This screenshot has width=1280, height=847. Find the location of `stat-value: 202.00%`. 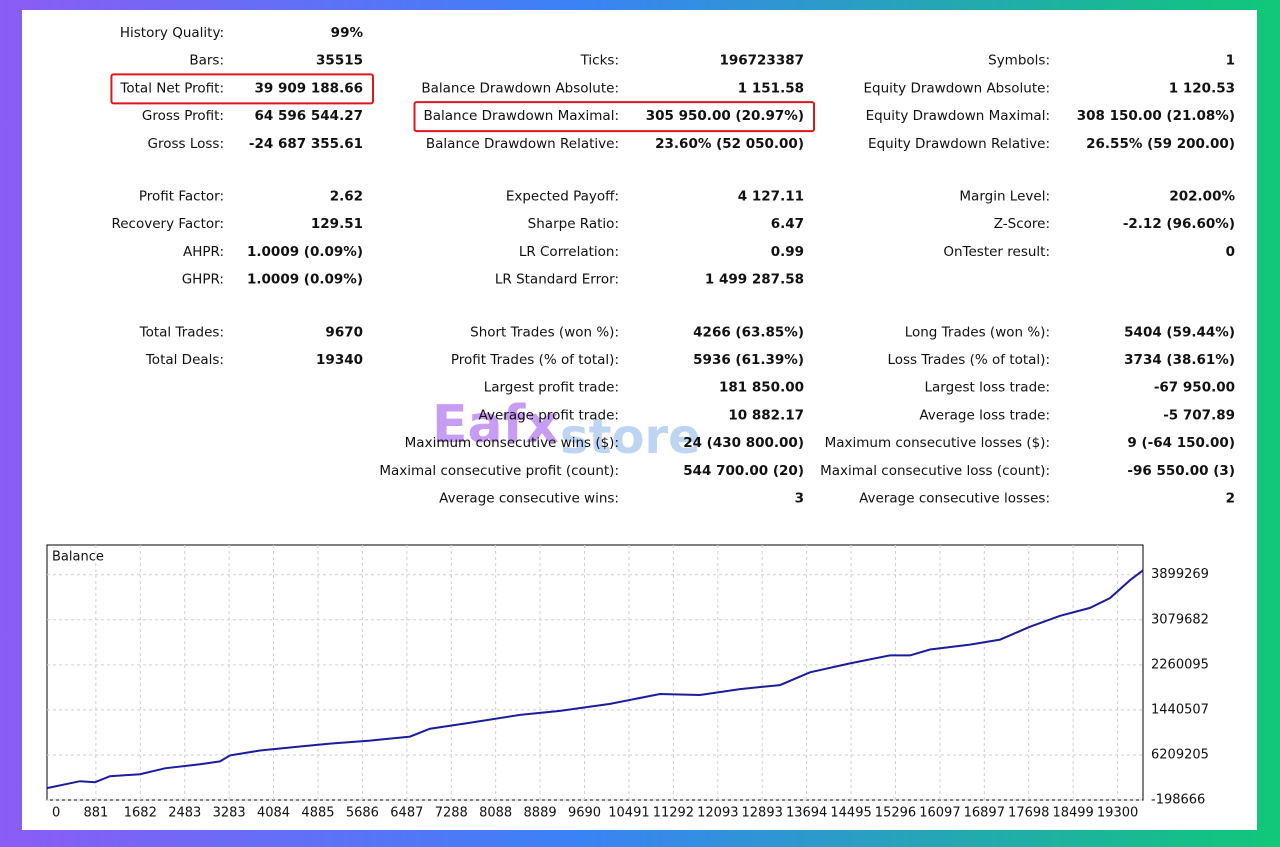

stat-value: 202.00% is located at coordinates (1202, 197).